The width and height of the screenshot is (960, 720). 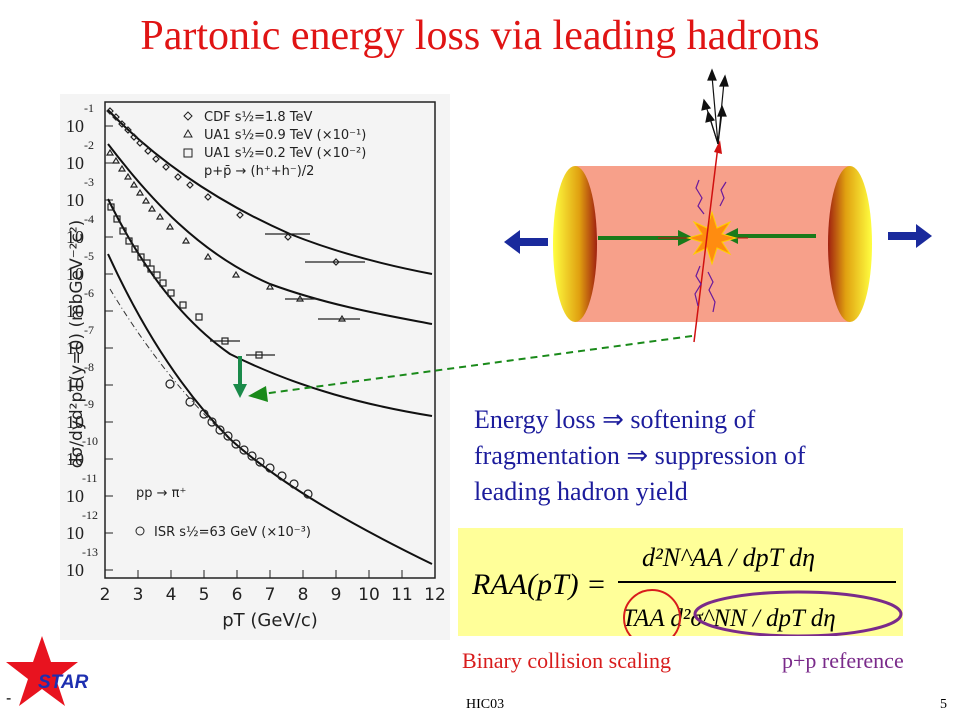 What do you see at coordinates (161, 493) in the screenshot?
I see `legend-pp-pi: pp → π⁺` at bounding box center [161, 493].